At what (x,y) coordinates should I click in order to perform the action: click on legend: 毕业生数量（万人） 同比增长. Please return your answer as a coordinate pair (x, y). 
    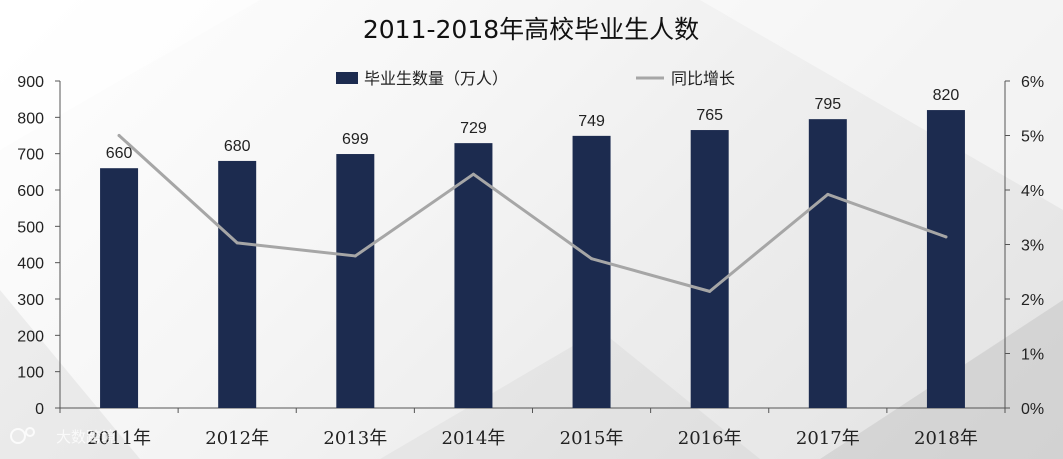
    Looking at the image, I should click on (535, 78).